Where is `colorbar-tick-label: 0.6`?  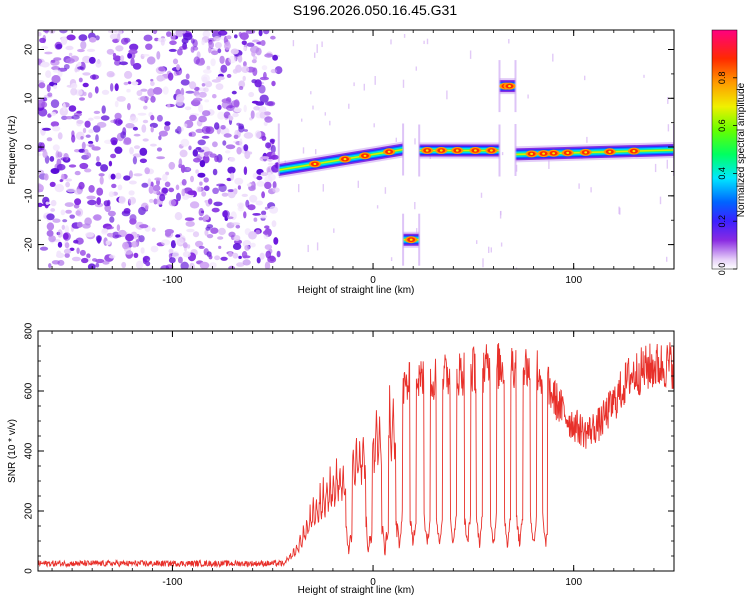
colorbar-tick-label: 0.6 is located at coordinates (722, 125).